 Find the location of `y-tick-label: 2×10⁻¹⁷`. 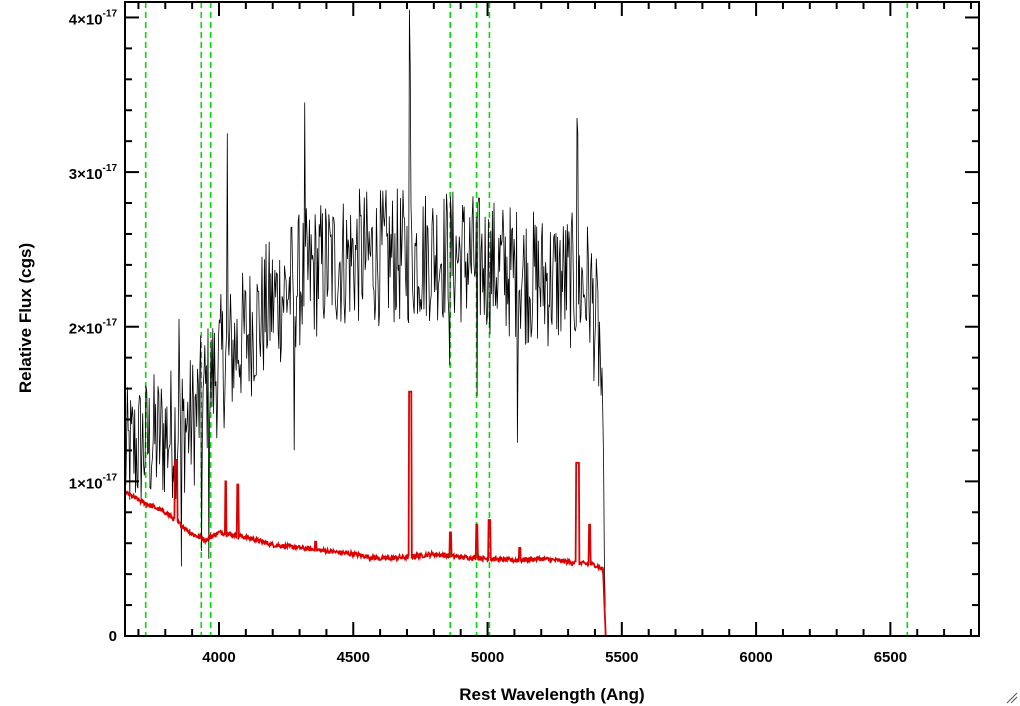

y-tick-label: 2×10⁻¹⁷ is located at coordinates (93, 328).